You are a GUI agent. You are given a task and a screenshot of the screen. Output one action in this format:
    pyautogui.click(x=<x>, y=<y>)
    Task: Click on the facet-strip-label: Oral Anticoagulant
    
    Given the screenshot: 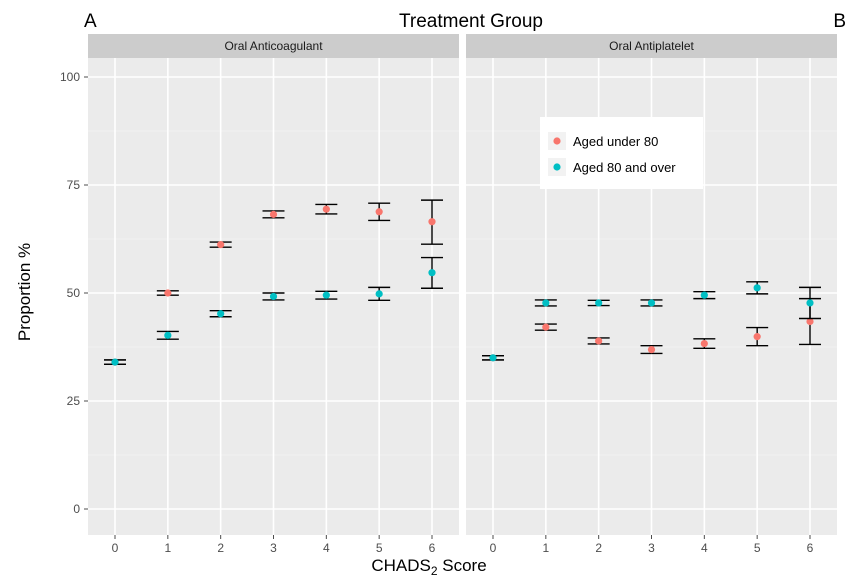 What is the action you would take?
    pyautogui.click(x=273, y=46)
    